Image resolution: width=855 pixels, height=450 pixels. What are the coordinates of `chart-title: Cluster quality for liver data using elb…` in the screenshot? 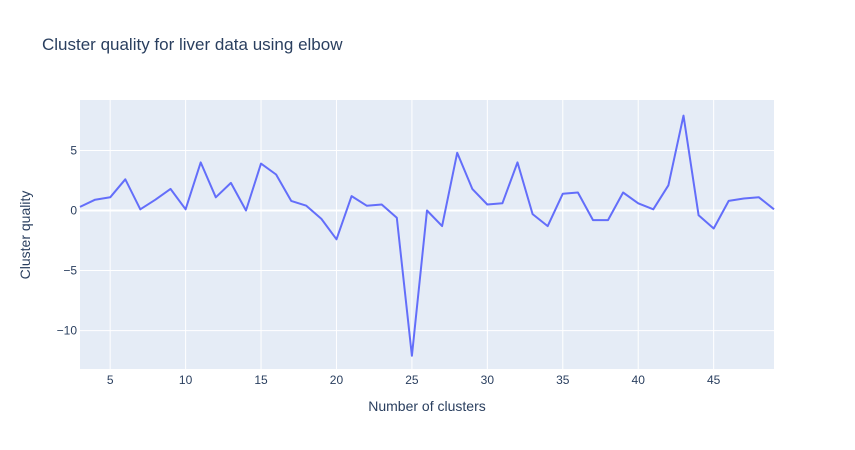 It's located at (192, 44).